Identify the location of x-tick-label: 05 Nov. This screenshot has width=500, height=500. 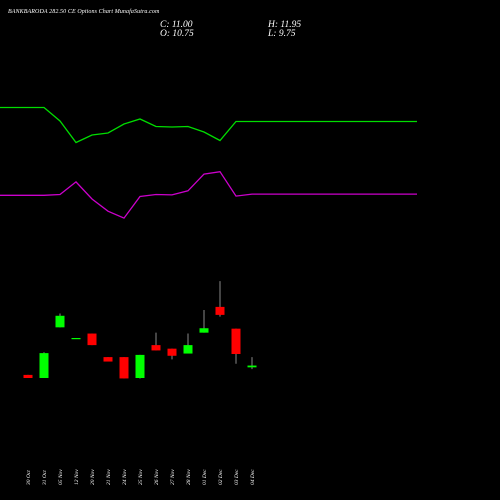
(61, 477).